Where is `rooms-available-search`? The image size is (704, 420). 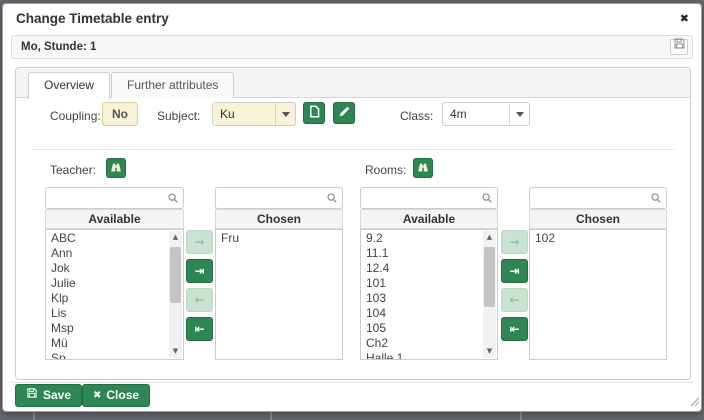
rooms-available-search is located at coordinates (429, 198).